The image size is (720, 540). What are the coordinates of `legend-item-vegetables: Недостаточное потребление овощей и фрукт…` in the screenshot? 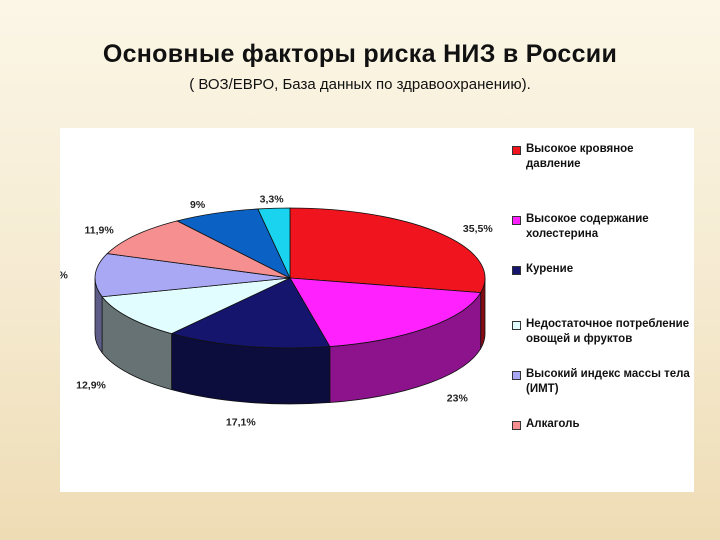 It's located at (601, 332).